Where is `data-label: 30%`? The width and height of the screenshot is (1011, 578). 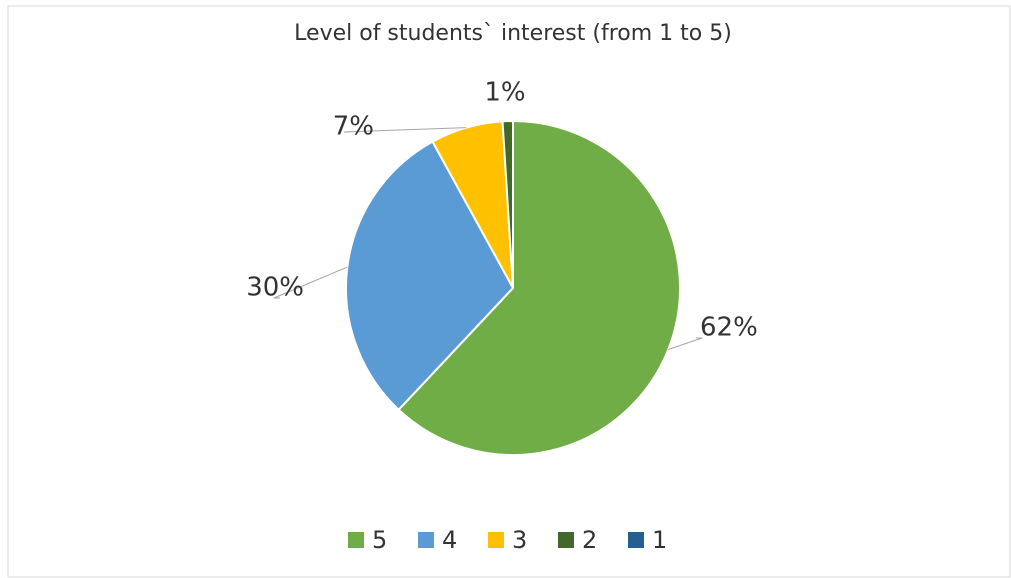 data-label: 30% is located at coordinates (275, 288).